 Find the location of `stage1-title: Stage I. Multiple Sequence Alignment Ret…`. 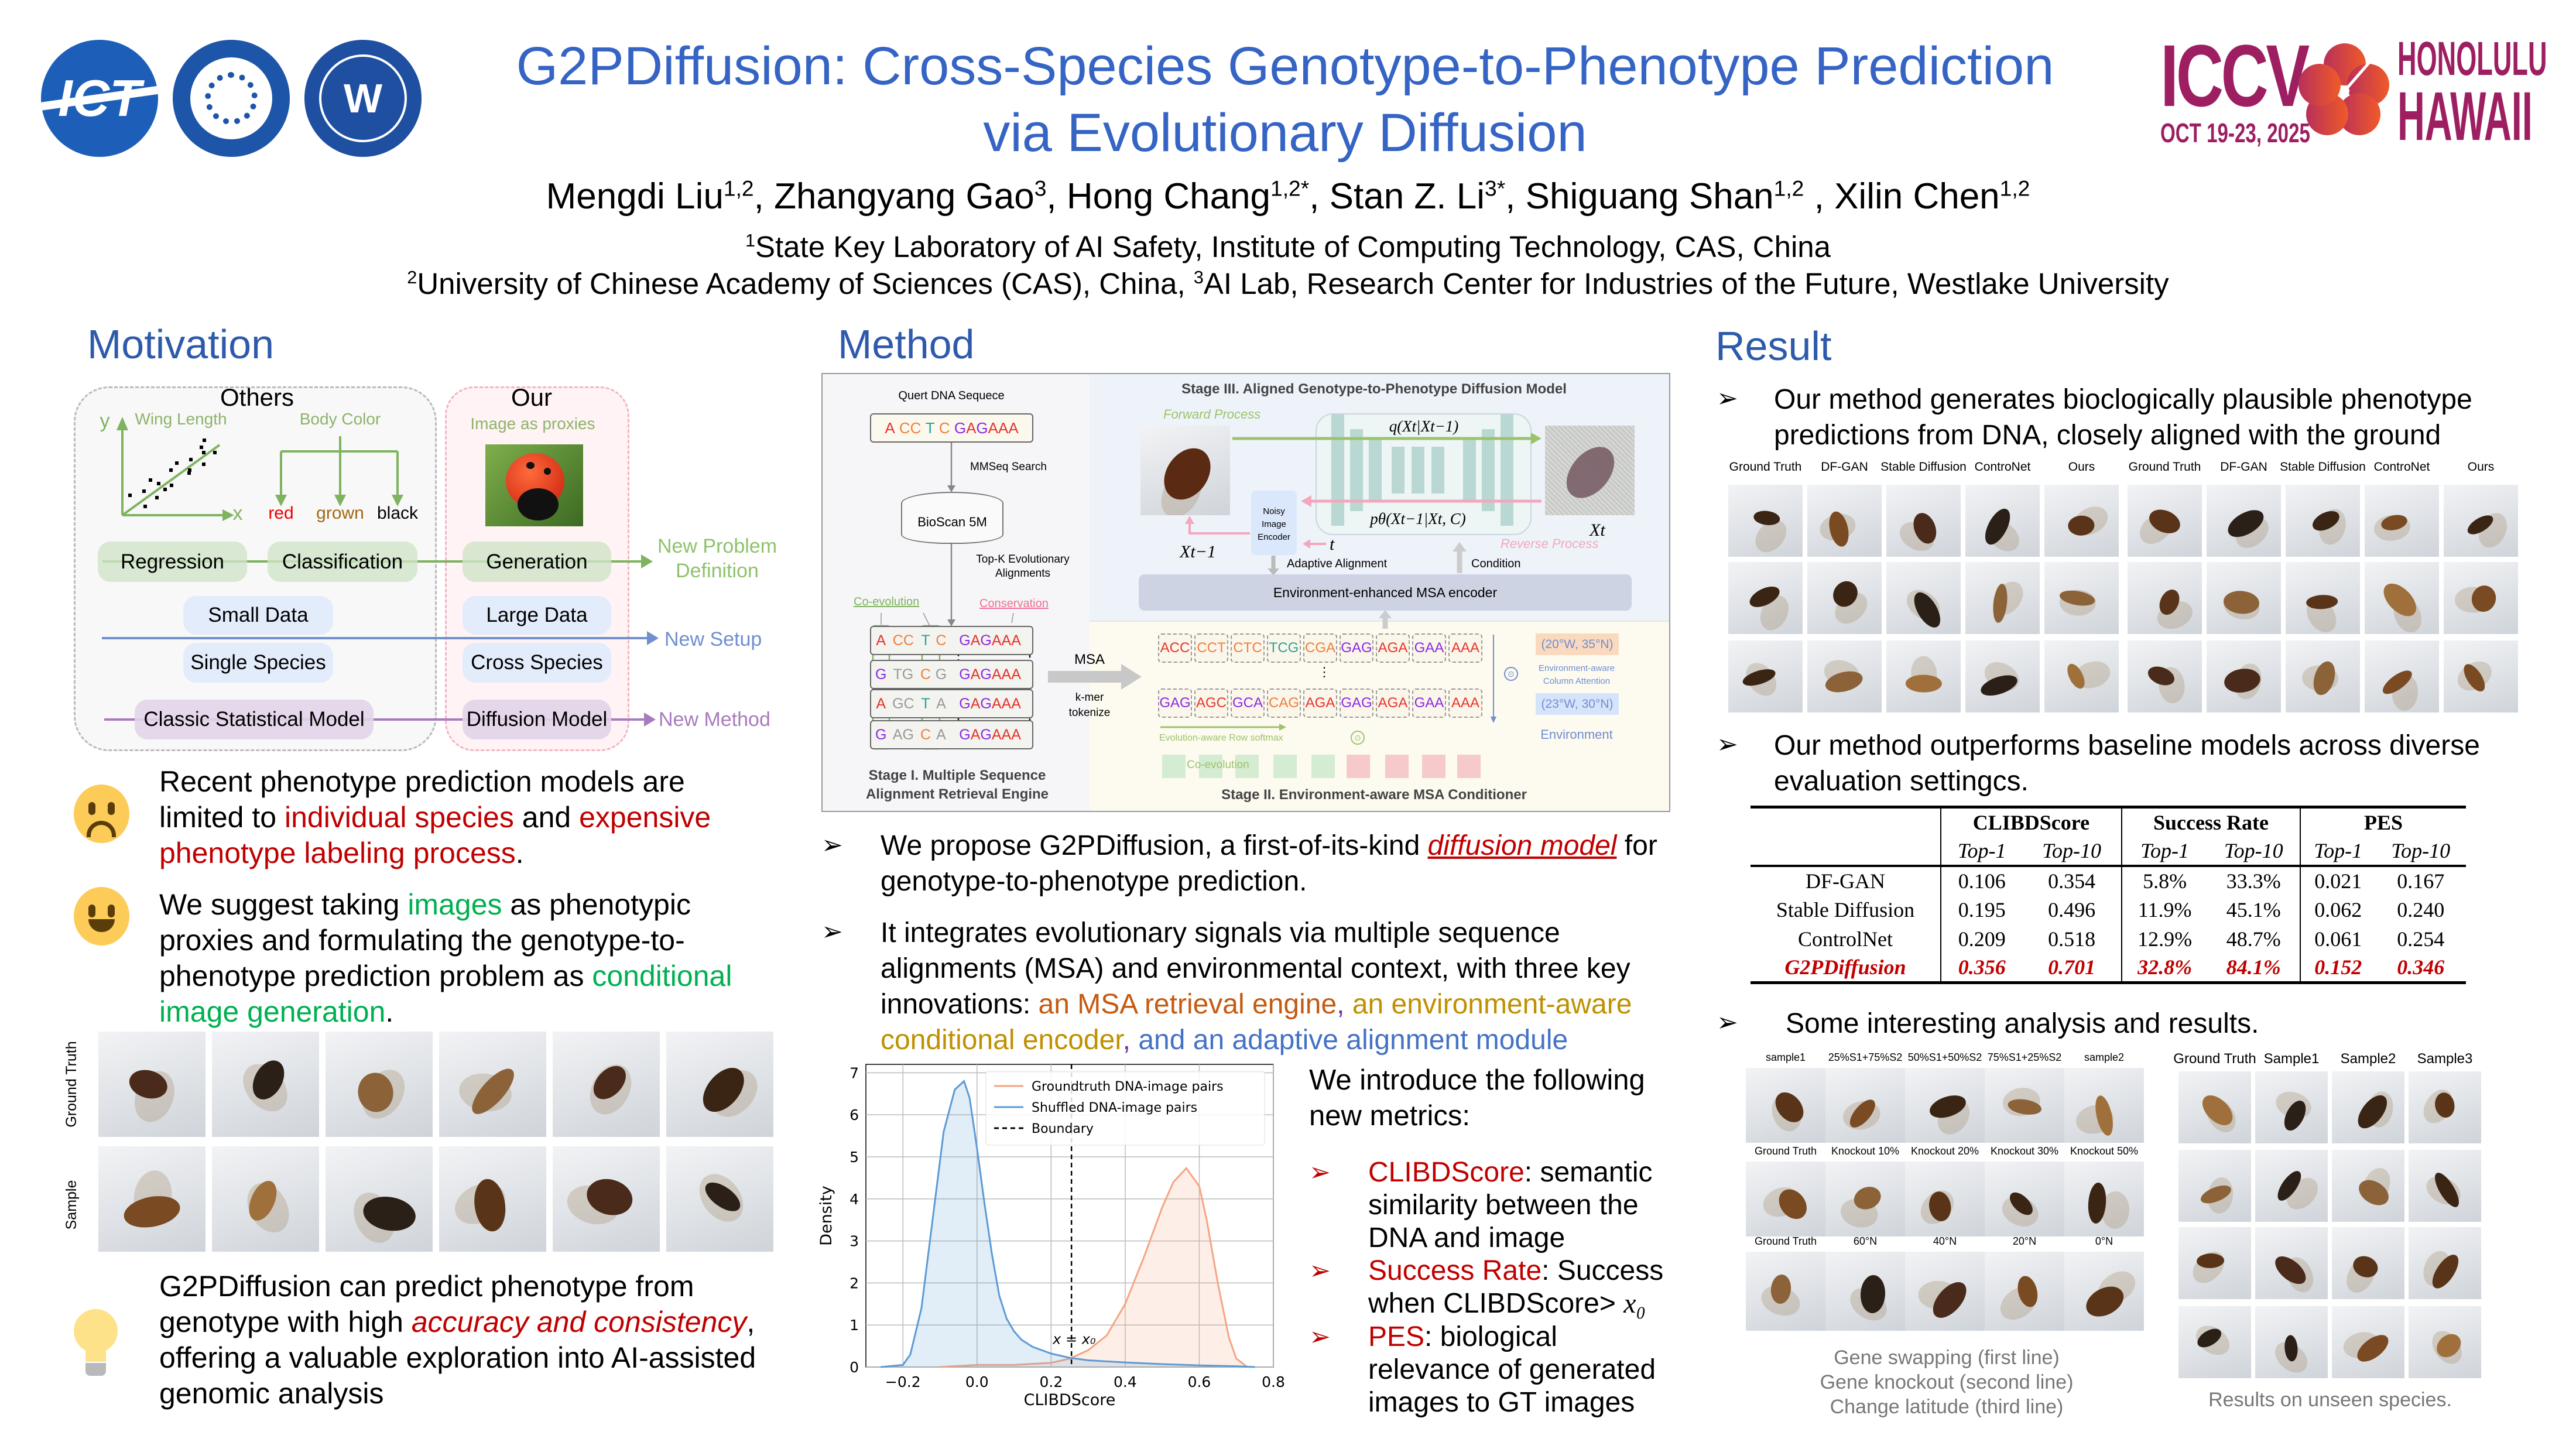

stage1-title: Stage I. Multiple Sequence Alignment Ret… is located at coordinates (957, 785).